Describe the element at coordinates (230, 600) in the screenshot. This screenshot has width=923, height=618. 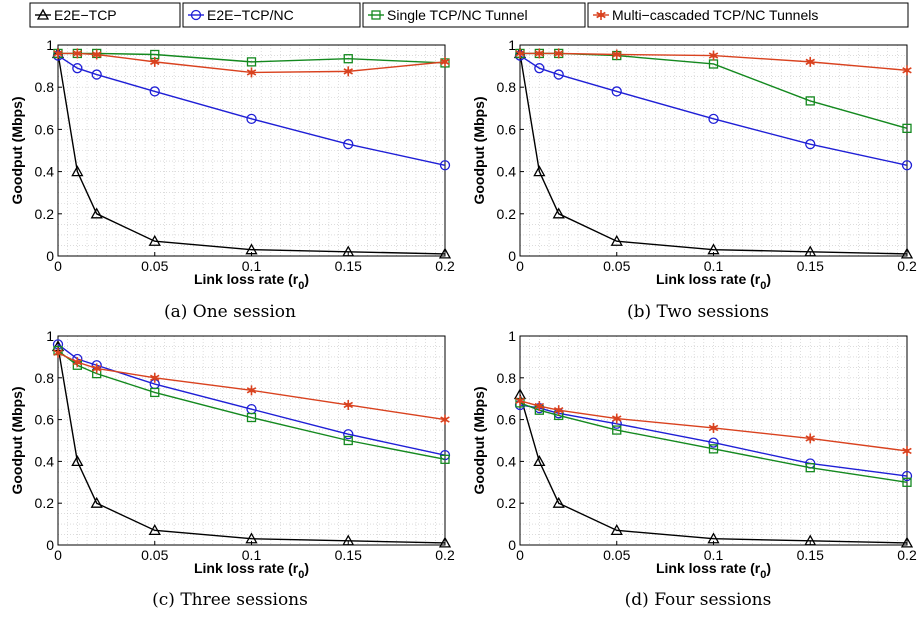
I see `panel-caption: (c) Three sessions` at that location.